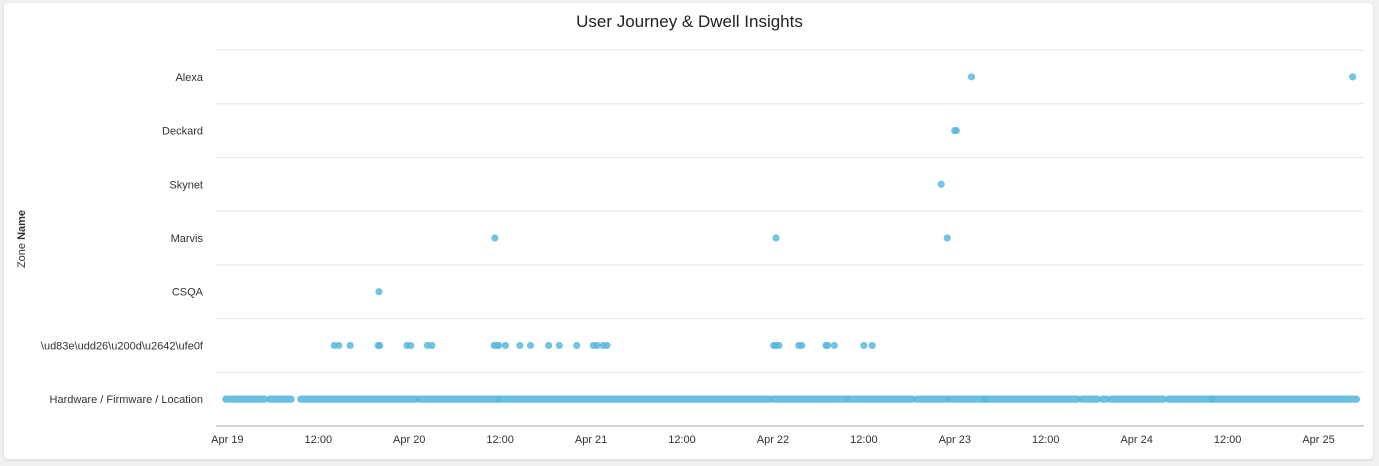  I want to click on category-label: Marvis, so click(187, 239).